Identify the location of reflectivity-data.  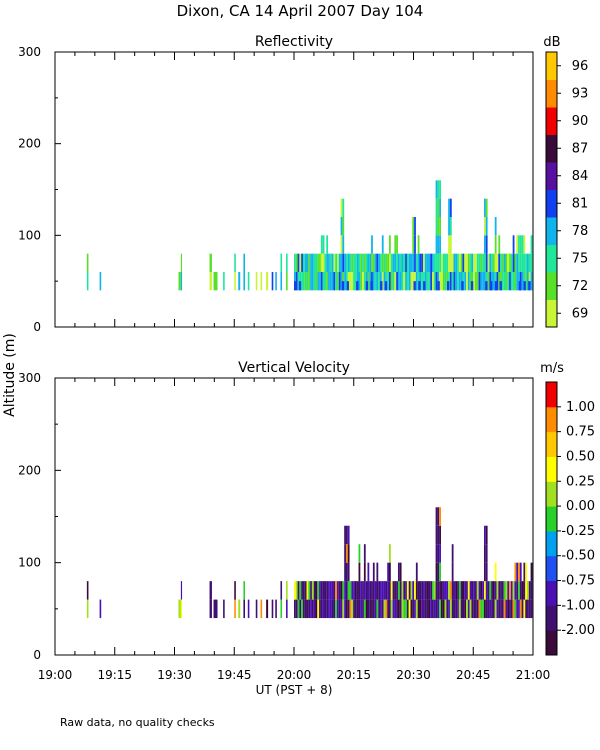
(309, 235).